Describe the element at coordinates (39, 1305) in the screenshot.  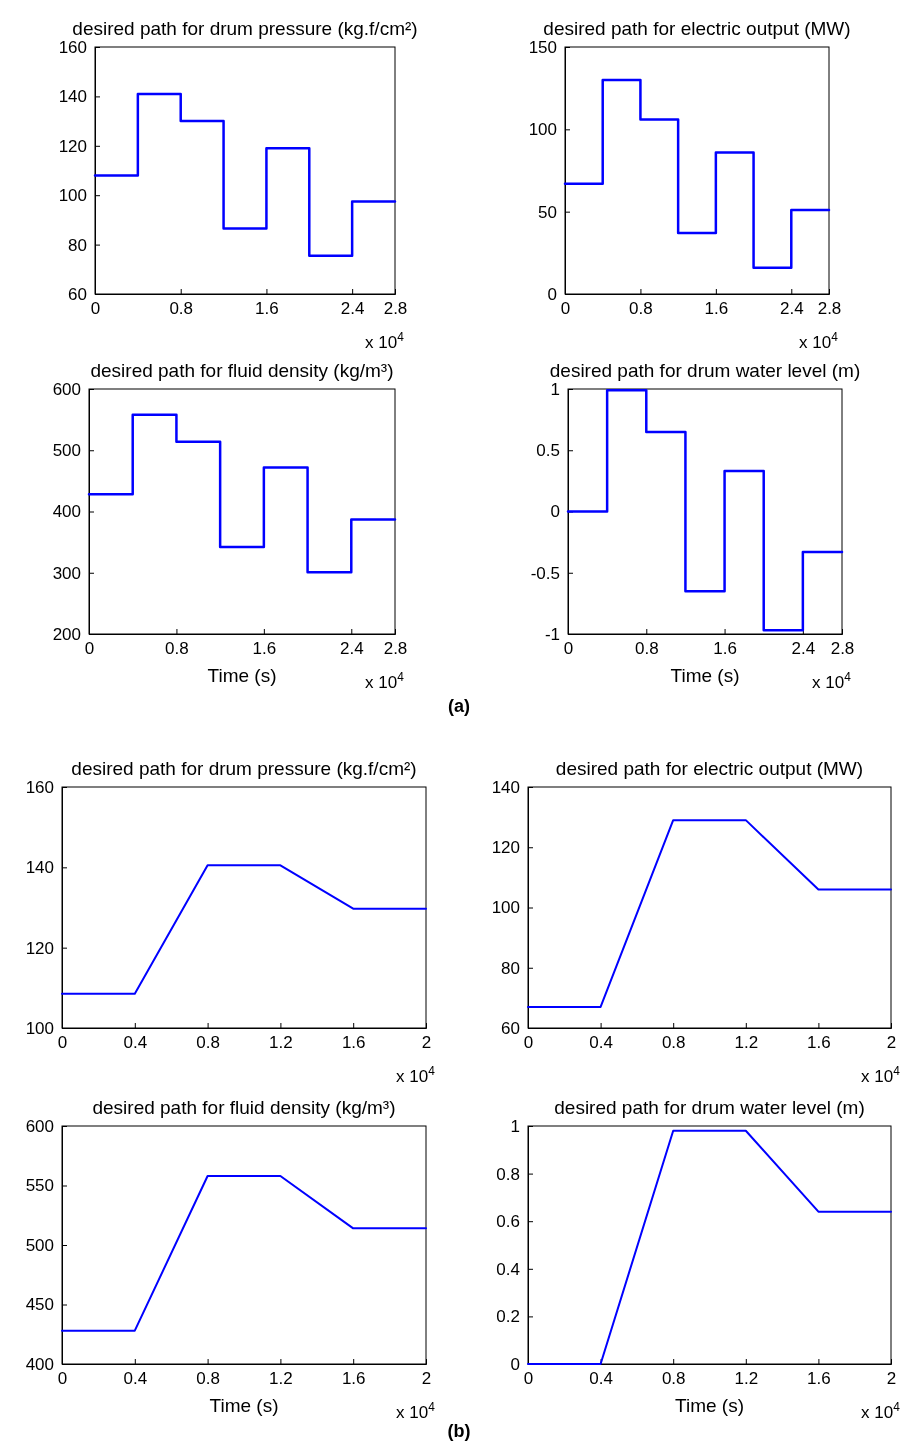
I see `y-tick-label: 450` at that location.